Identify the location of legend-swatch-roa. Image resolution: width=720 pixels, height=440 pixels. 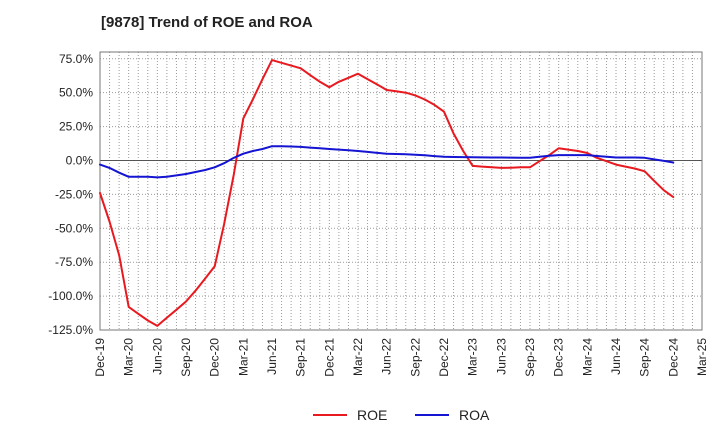
(432, 415).